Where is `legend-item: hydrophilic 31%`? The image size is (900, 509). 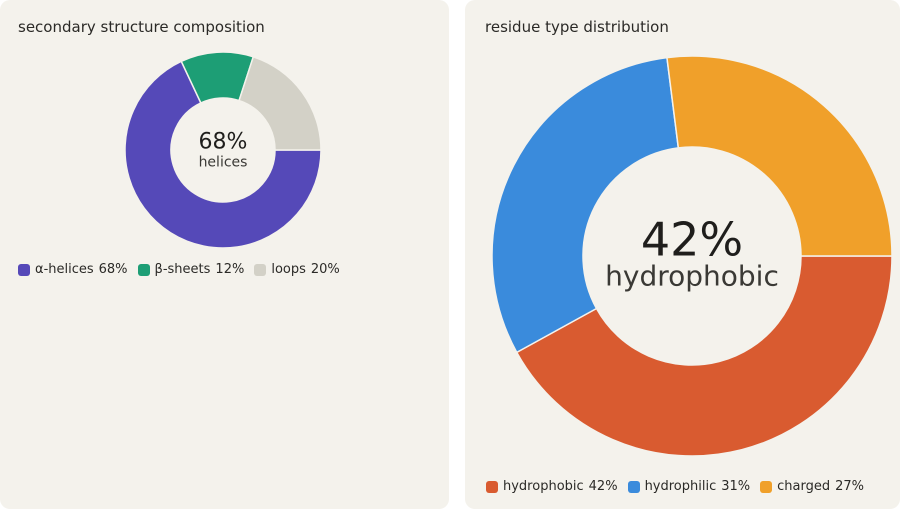 legend-item: hydrophilic 31% is located at coordinates (689, 486).